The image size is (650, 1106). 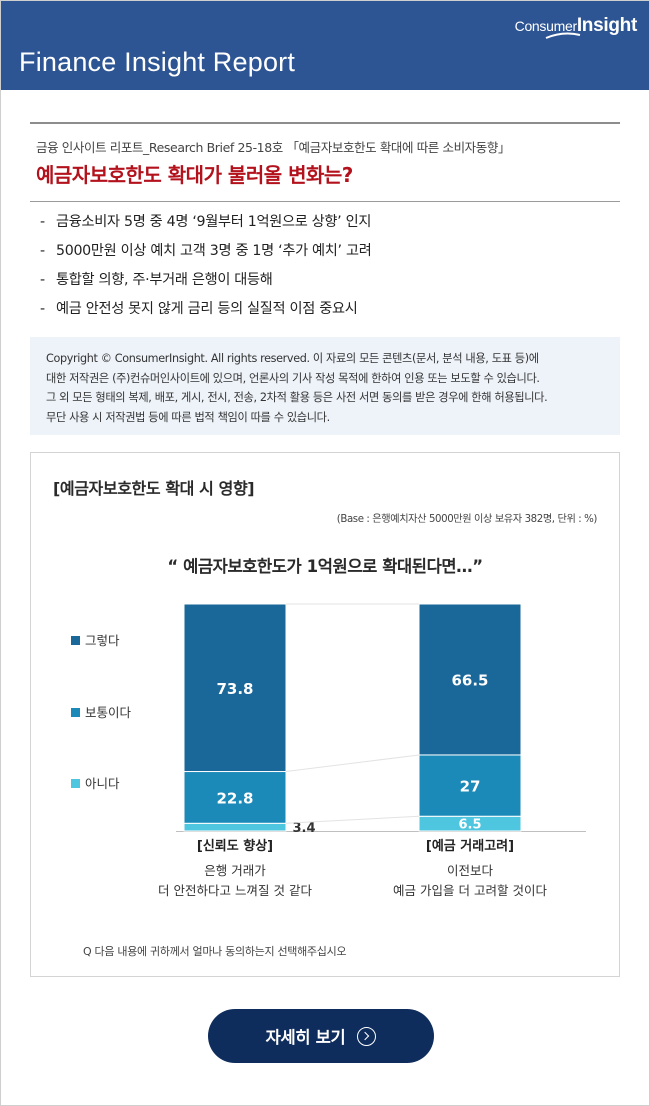 I want to click on legend-label: 아니다, so click(x=102, y=783).